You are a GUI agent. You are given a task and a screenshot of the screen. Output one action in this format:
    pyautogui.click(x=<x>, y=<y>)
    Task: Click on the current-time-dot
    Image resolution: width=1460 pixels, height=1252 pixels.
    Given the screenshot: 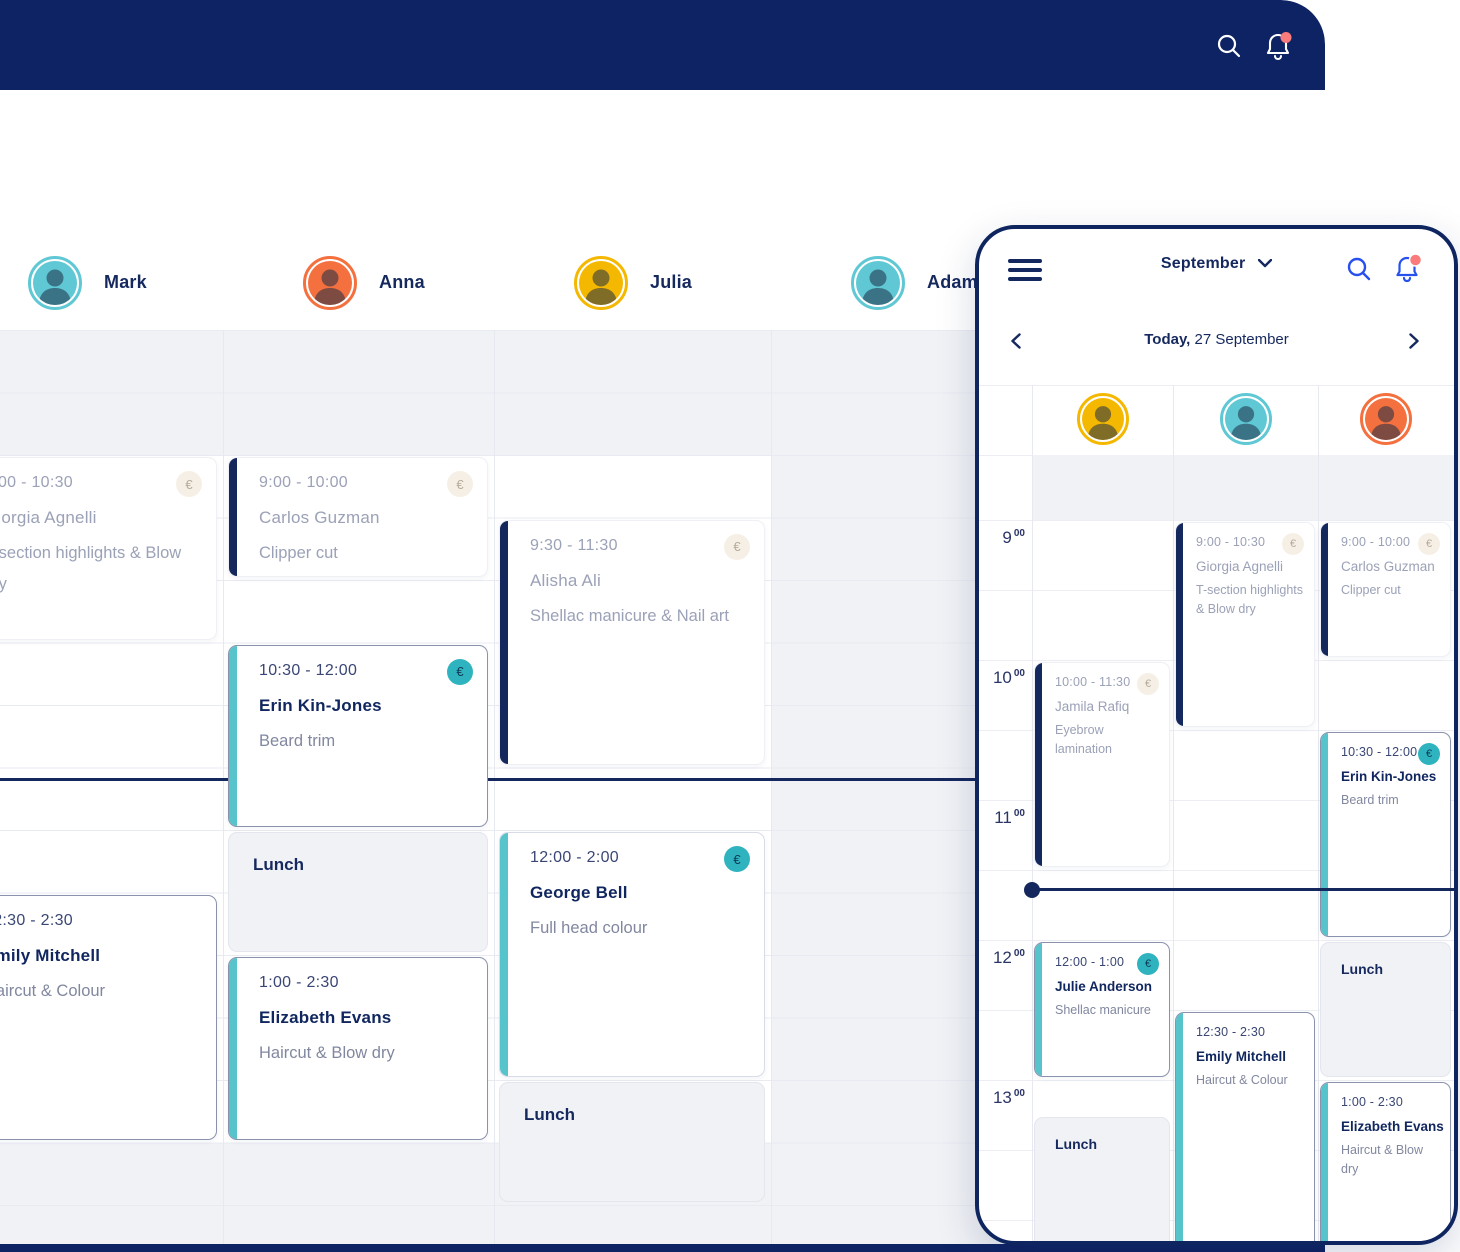 What is the action you would take?
    pyautogui.click(x=1032, y=889)
    